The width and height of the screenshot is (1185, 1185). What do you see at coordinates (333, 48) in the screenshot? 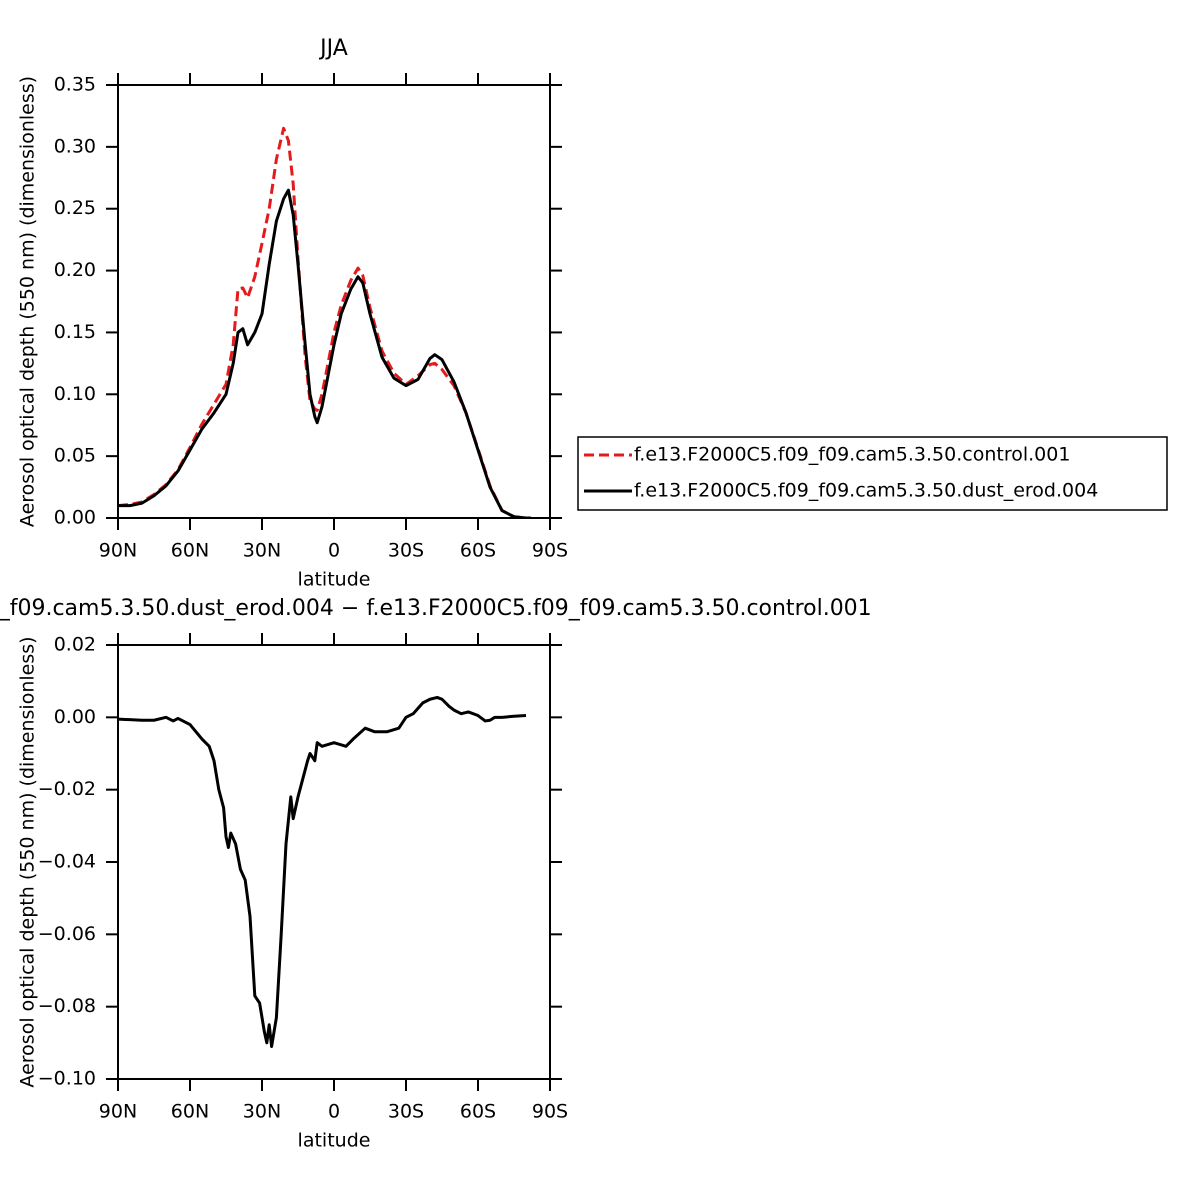
I see `chart-title: JJA` at bounding box center [333, 48].